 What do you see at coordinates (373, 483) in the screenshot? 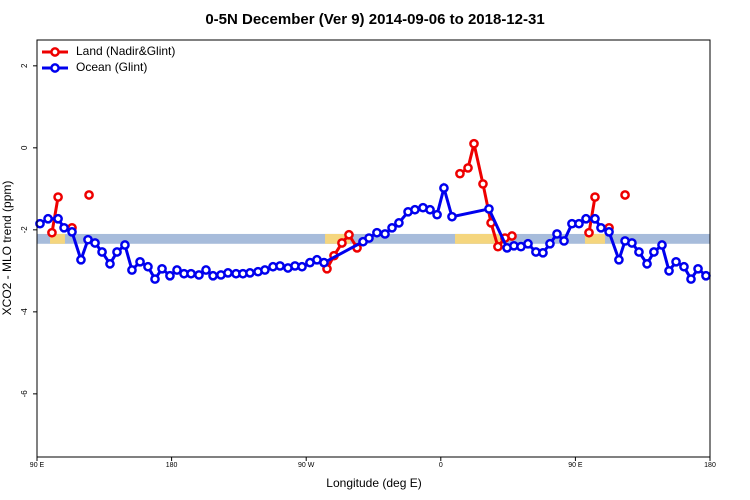
I see `x-axis-label: Longitude (deg E)` at bounding box center [373, 483].